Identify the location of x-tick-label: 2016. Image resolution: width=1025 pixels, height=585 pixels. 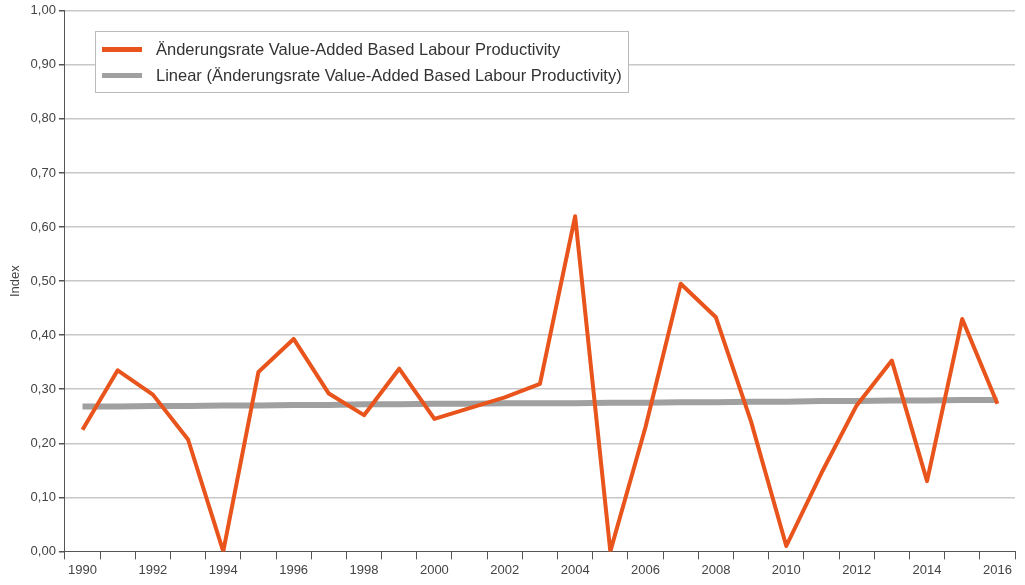
(997, 569).